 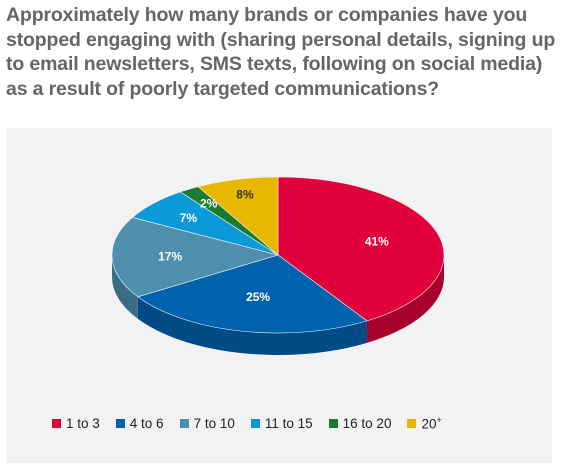 I want to click on data-label-11-to-15: 7%, so click(x=189, y=218).